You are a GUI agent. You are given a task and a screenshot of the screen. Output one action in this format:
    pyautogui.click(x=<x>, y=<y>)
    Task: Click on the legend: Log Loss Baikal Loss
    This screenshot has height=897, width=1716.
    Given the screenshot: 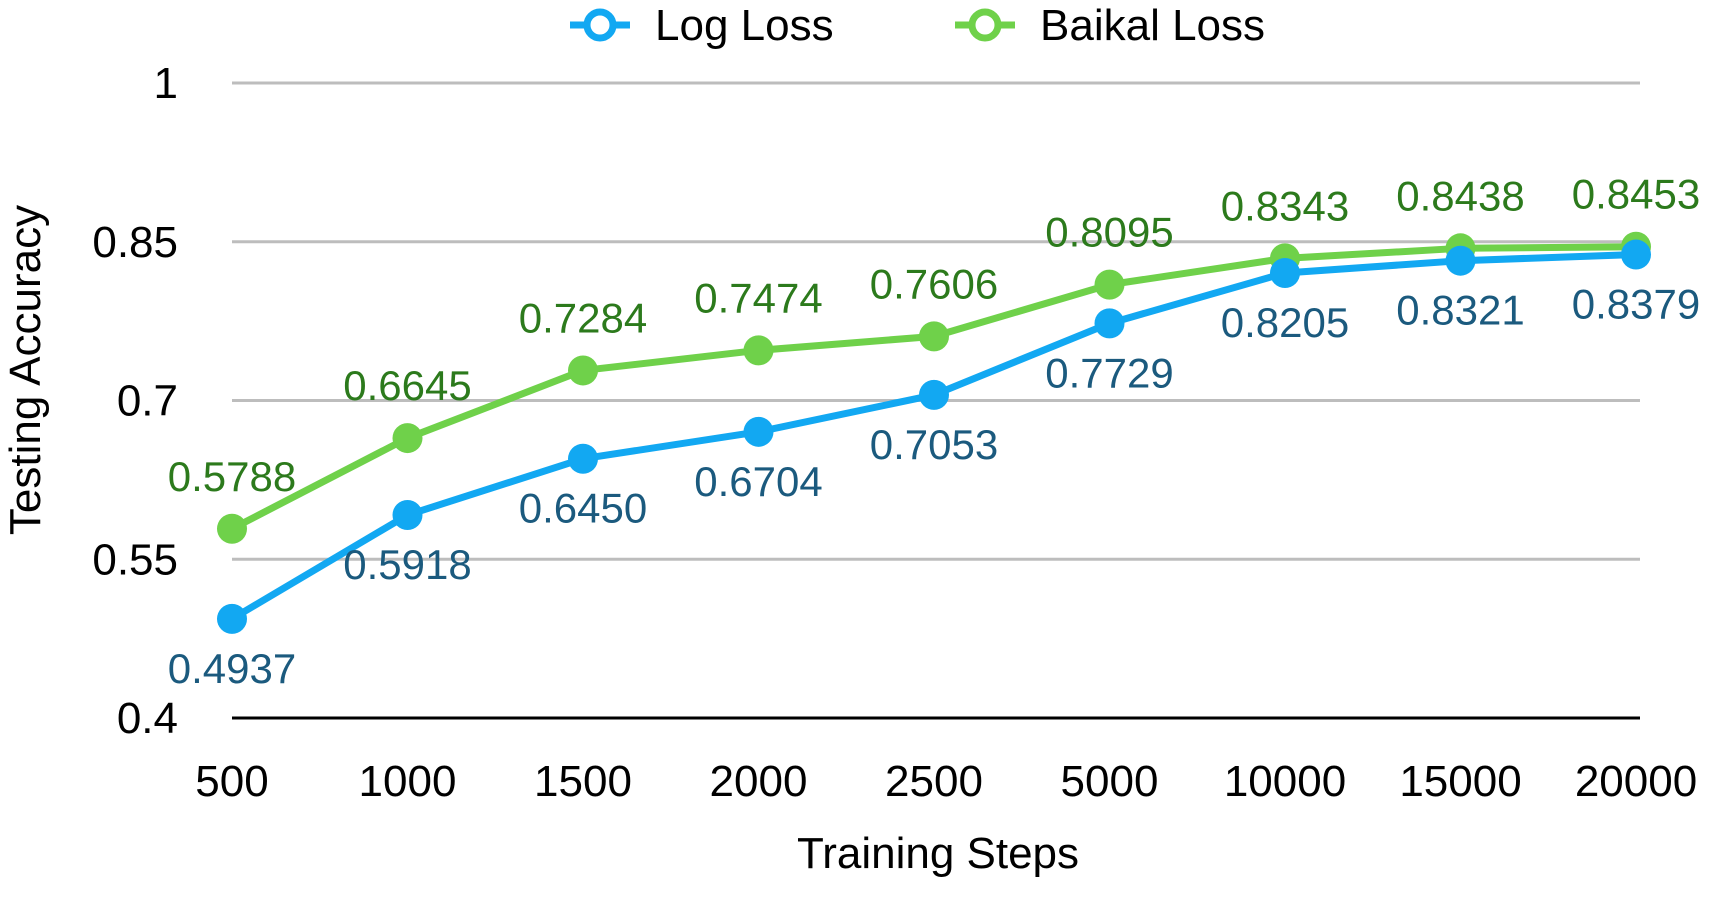 What is the action you would take?
    pyautogui.click(x=917, y=25)
    